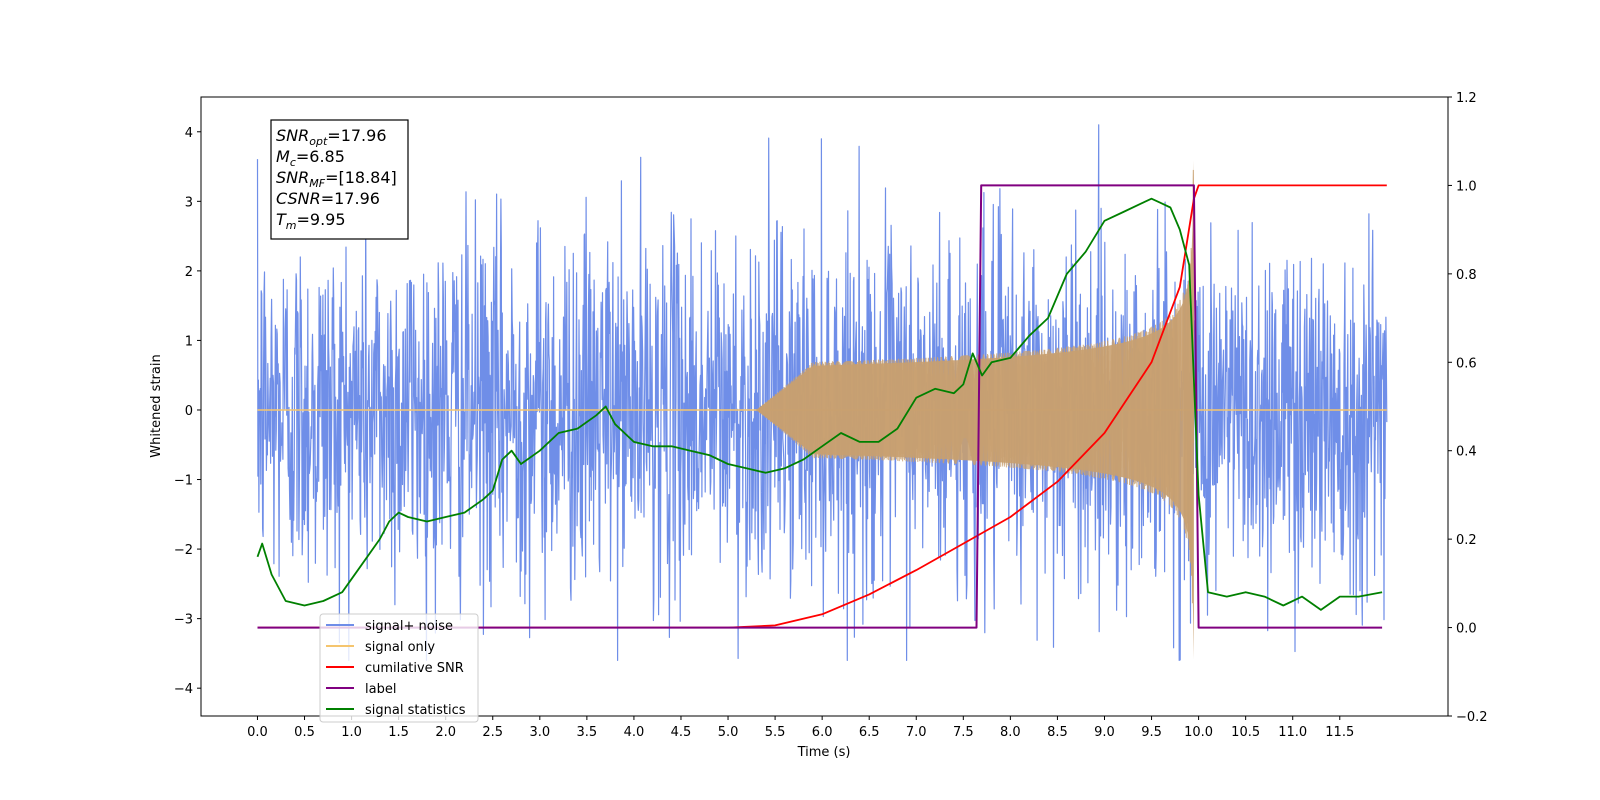 This screenshot has width=1600, height=800. I want to click on x-tick-label: 0.5, so click(304, 732).